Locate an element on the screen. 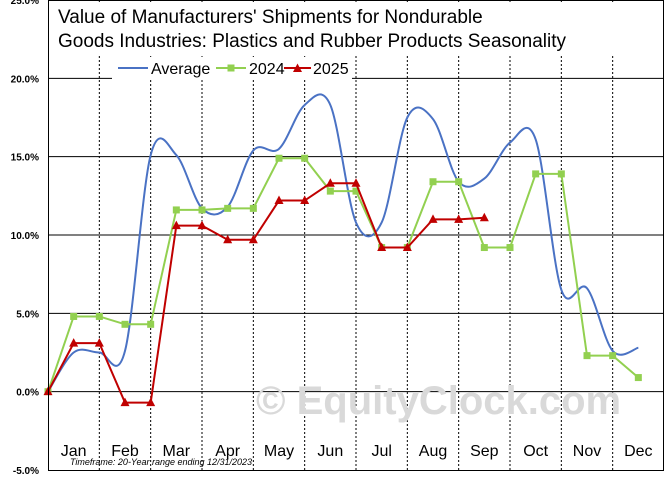 This screenshot has height=482, width=664. x-tick-label: Nov is located at coordinates (587, 451).